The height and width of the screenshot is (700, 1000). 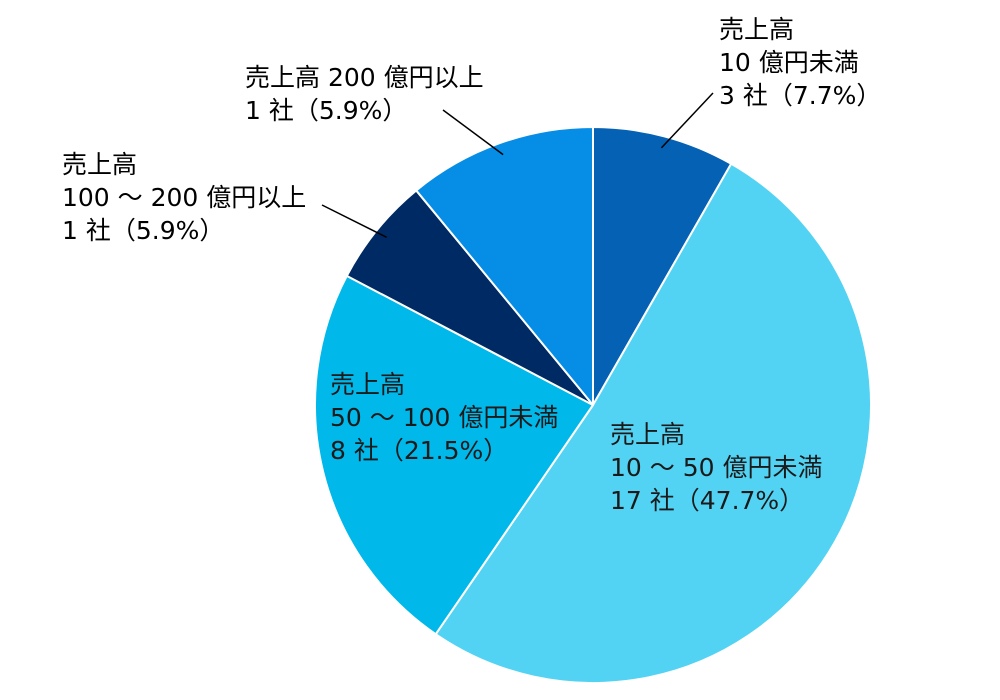 What do you see at coordinates (707, 500) in the screenshot?
I see `label-10-50-line3: 17 社（47.7%）` at bounding box center [707, 500].